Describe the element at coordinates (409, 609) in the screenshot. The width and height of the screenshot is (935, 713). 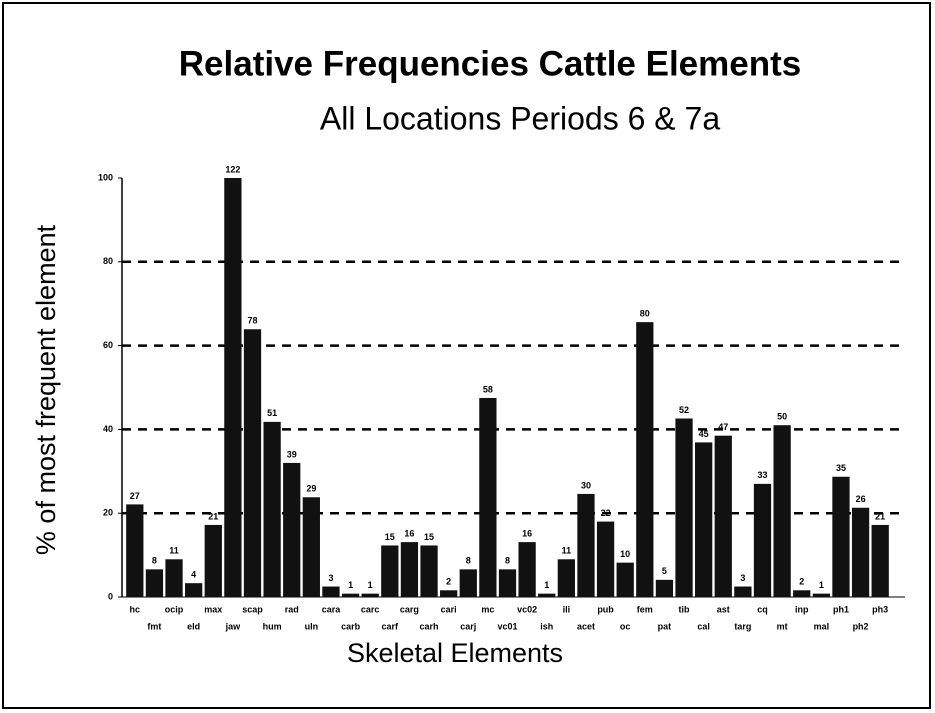
I see `x-tick-label: carg` at that location.